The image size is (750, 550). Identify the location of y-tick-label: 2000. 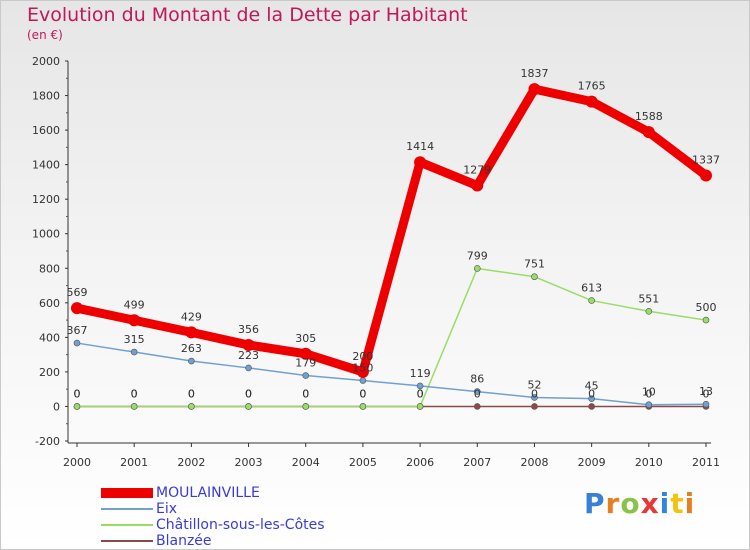
(46, 61).